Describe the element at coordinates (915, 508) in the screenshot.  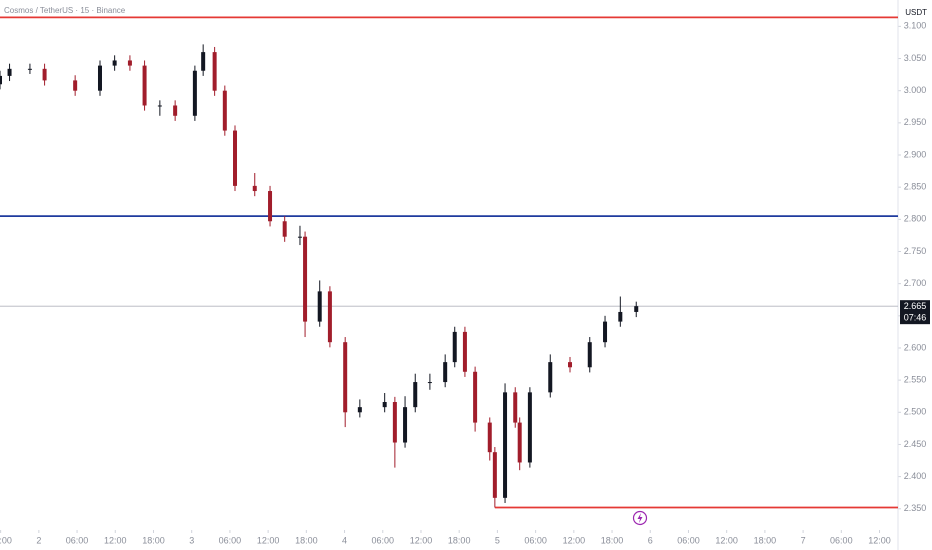
I see `y-tick-label: 2.350` at that location.